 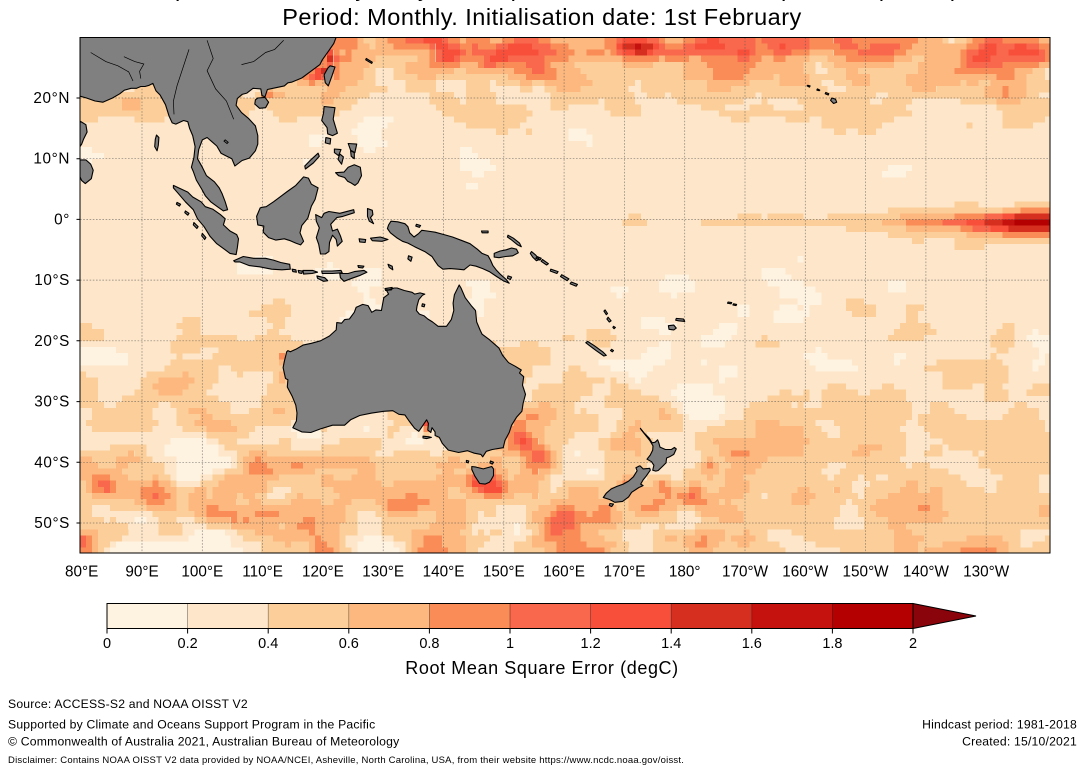 I want to click on svg-text: 1.8, so click(x=832, y=644).